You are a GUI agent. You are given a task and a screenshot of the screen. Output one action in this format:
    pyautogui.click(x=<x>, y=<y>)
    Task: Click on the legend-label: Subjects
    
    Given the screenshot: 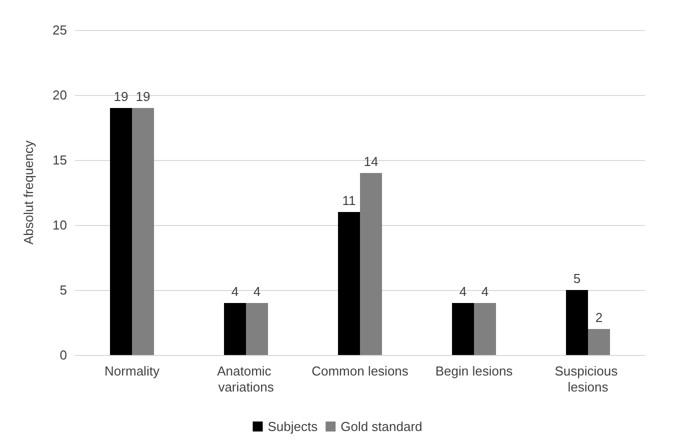 What is the action you would take?
    pyautogui.click(x=293, y=426)
    